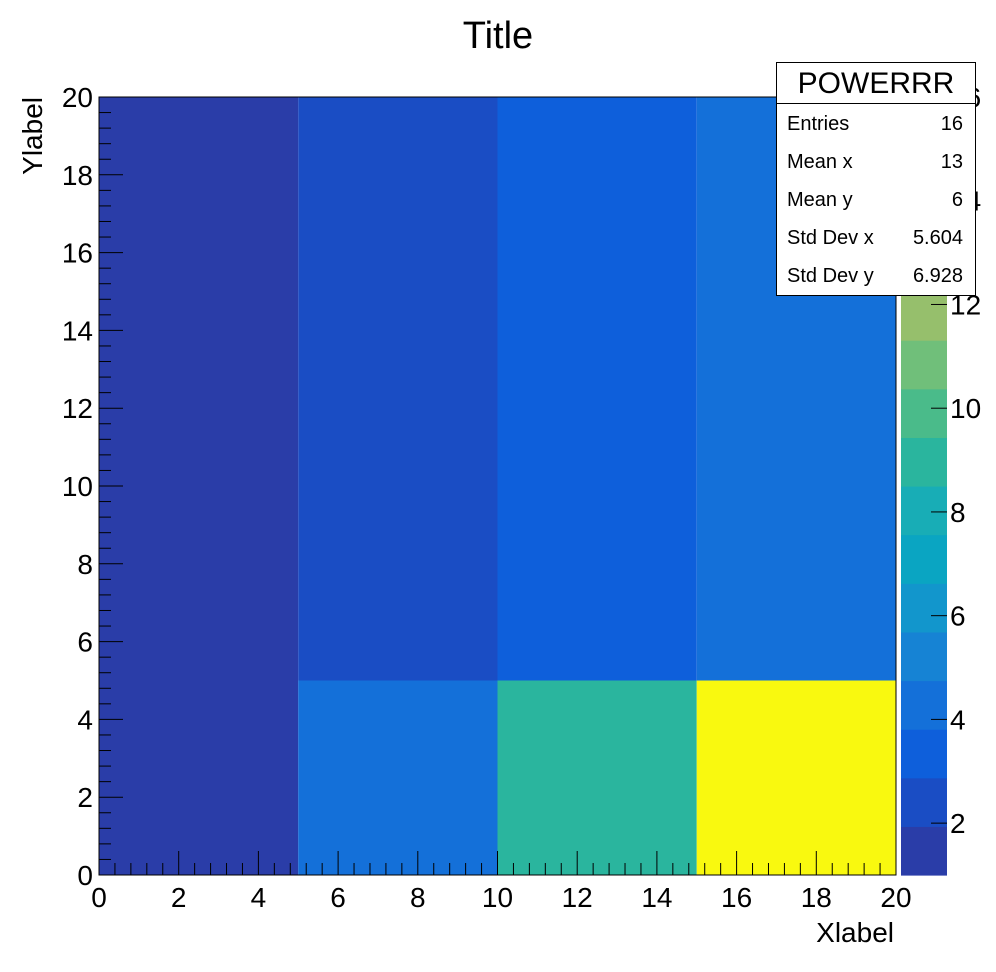  Describe the element at coordinates (876, 83) in the screenshot. I see `stats-title: POWERRR` at that location.